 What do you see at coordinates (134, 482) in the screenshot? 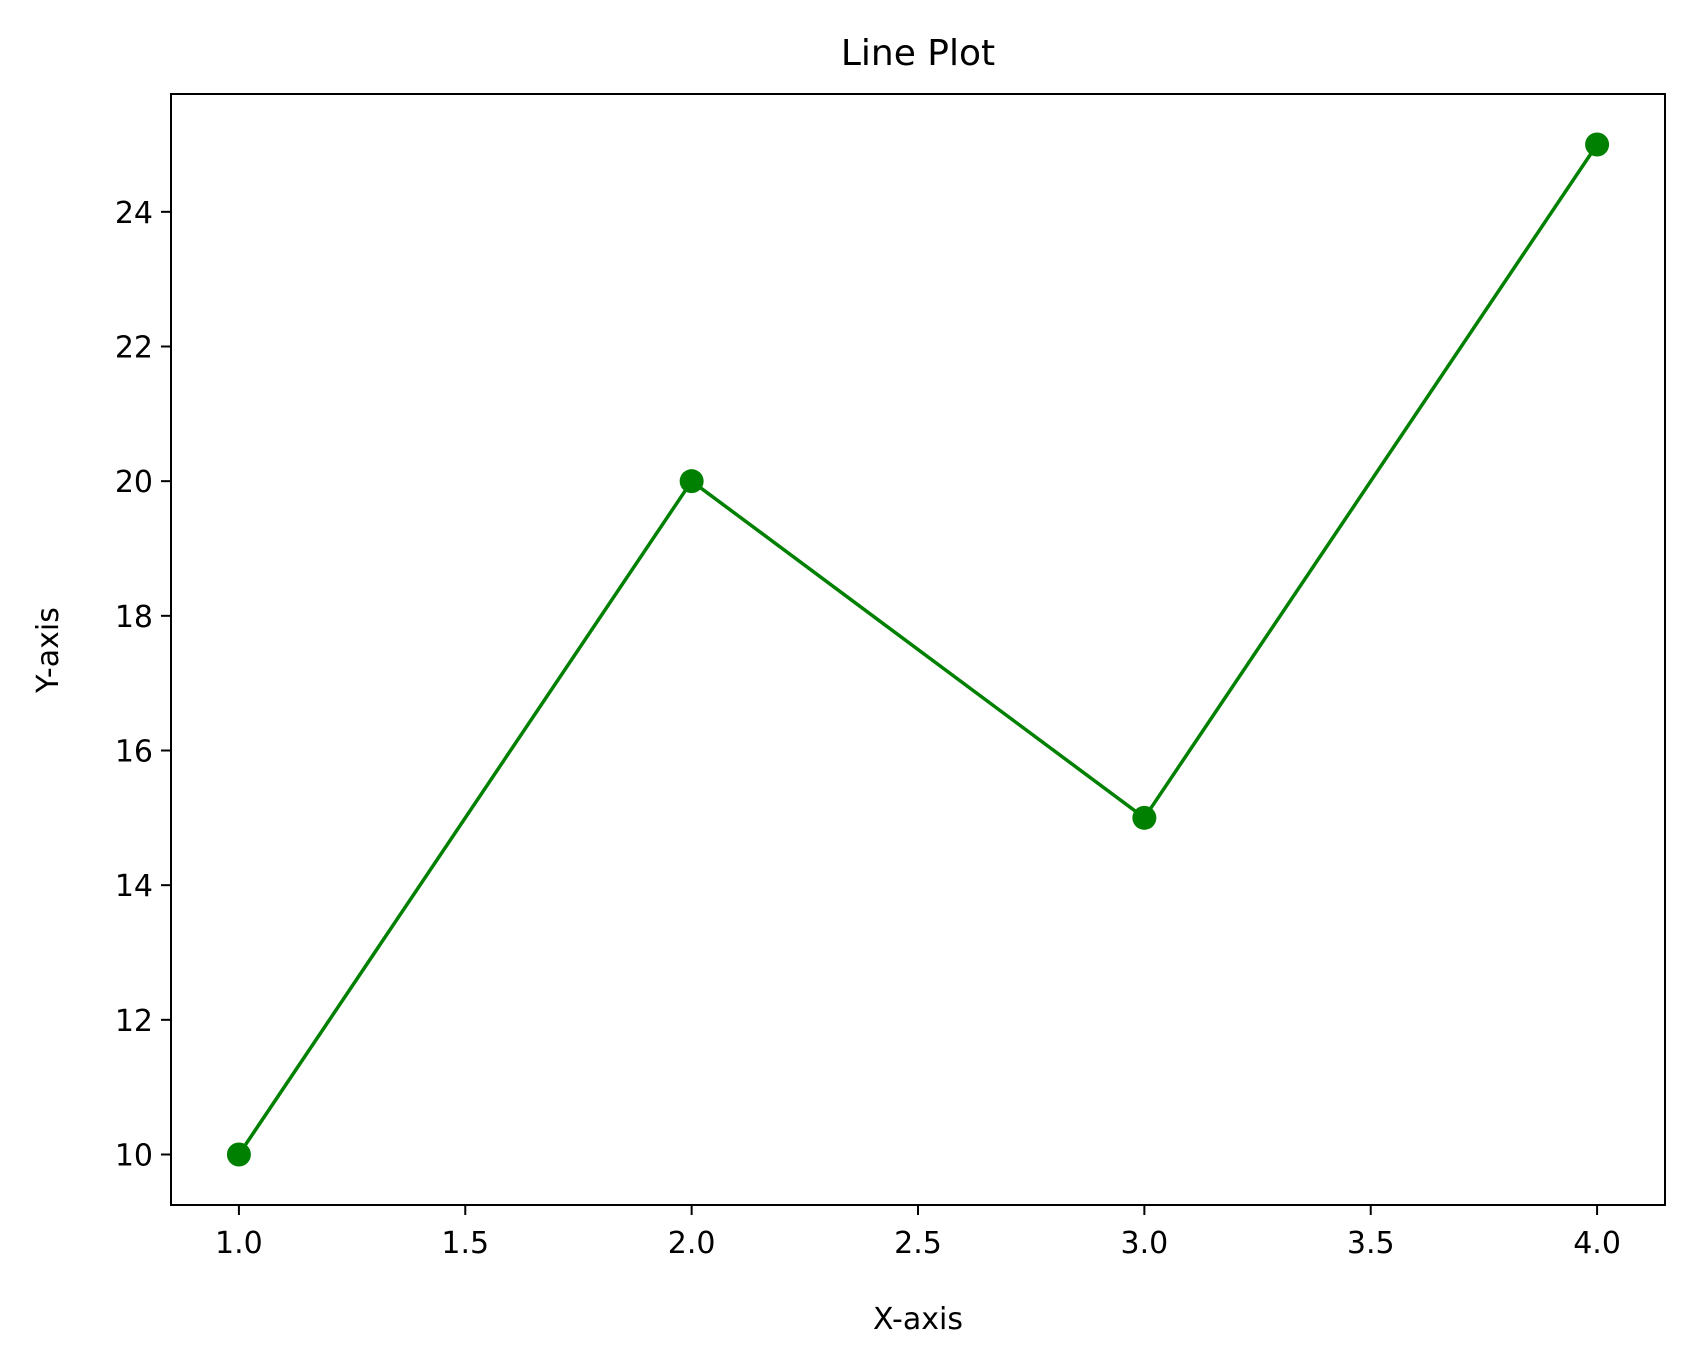
I see `y-tick-label: 20` at bounding box center [134, 482].